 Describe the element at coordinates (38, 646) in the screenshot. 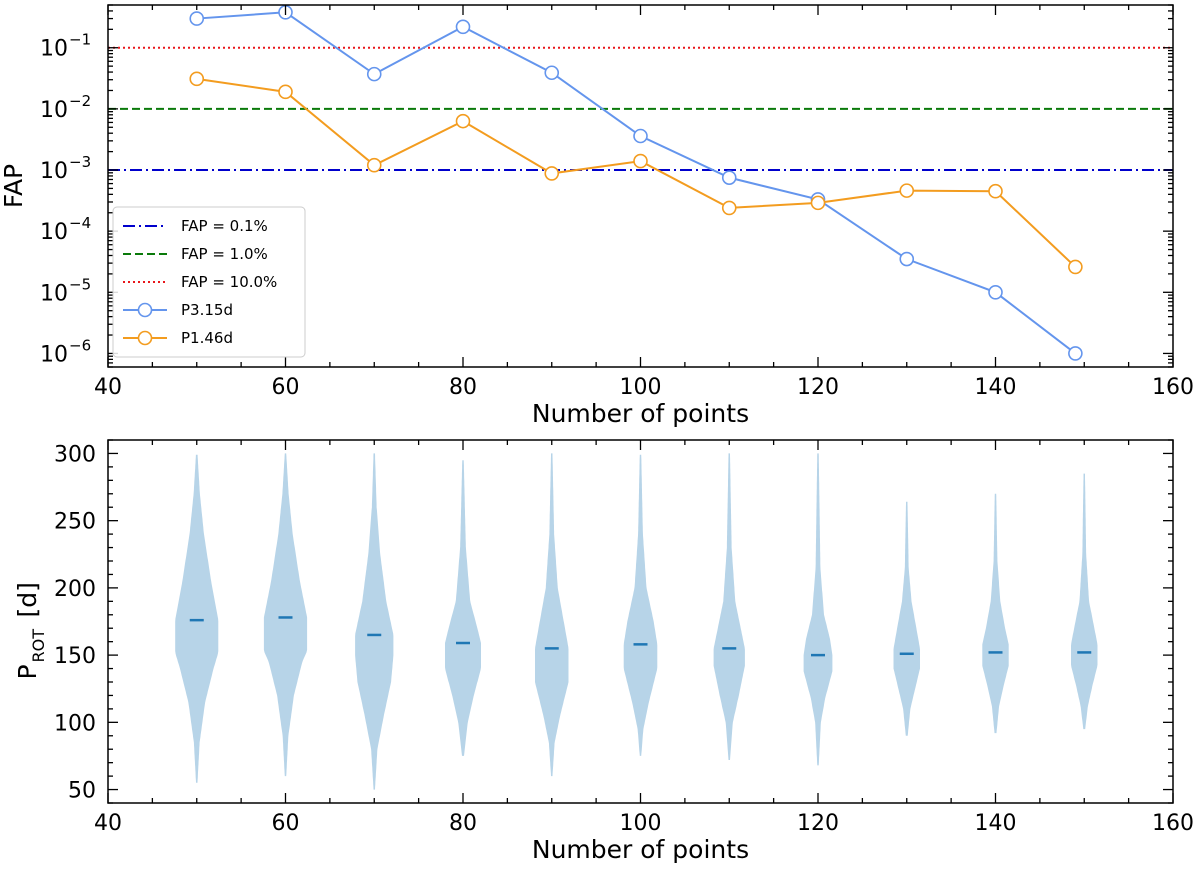

I see `y-axis-label-subscript: ROT` at that location.